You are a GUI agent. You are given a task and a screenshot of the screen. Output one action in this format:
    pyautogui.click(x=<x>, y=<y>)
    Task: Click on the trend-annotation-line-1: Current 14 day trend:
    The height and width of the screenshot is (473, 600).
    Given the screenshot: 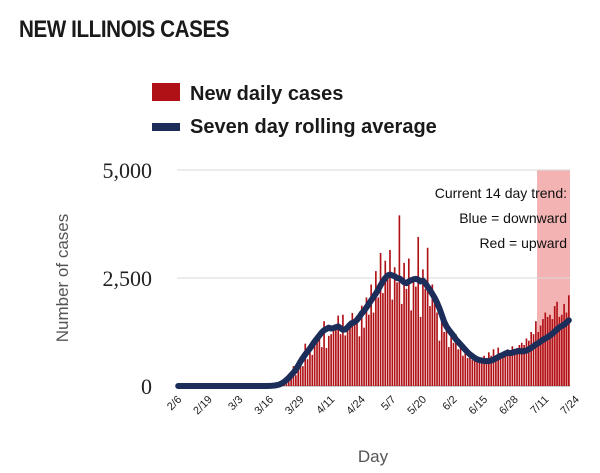 What is the action you would take?
    pyautogui.click(x=501, y=193)
    